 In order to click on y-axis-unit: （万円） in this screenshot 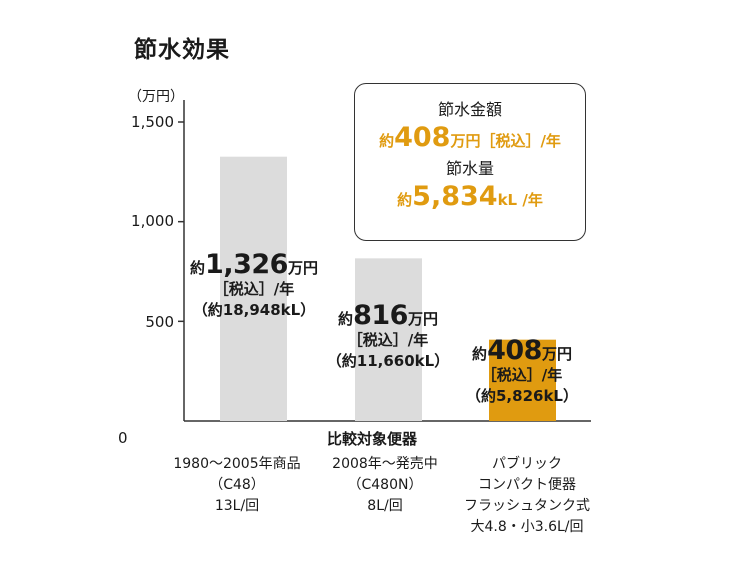, I will do `click(156, 97)`.